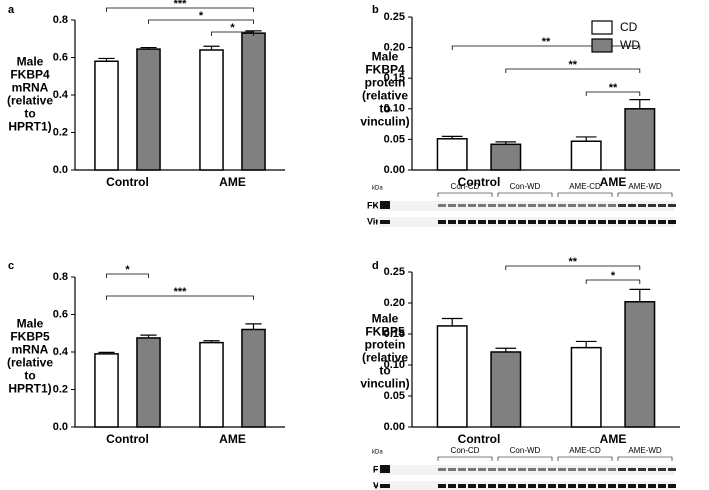 The width and height of the screenshot is (709, 490). Describe the element at coordinates (394, 17) in the screenshot. I see `y-tick-label: 0.25` at that location.